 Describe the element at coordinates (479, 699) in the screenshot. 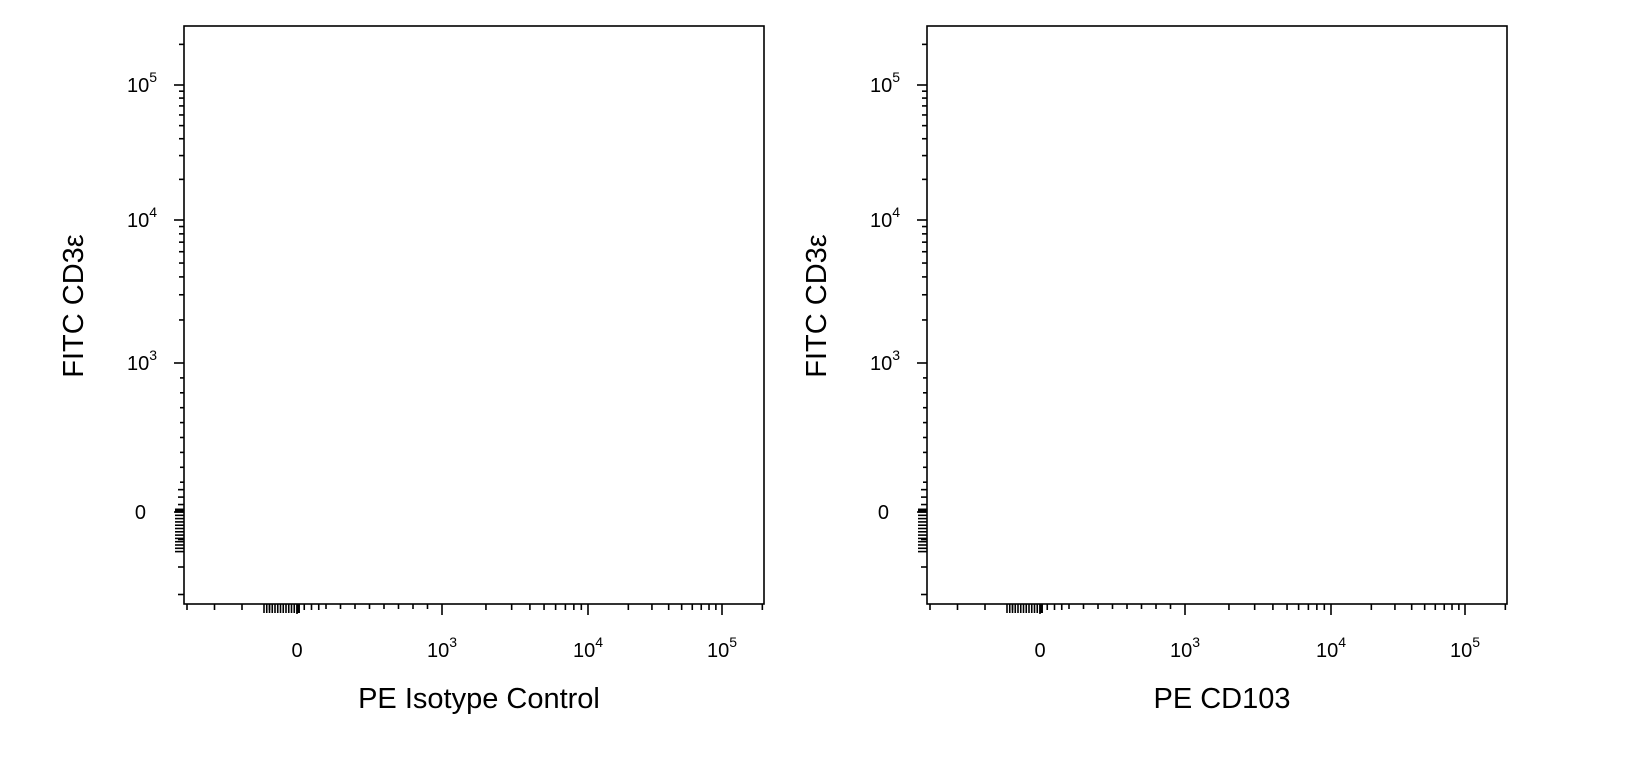

I see `x-axis-title: PE Isotype Control` at that location.